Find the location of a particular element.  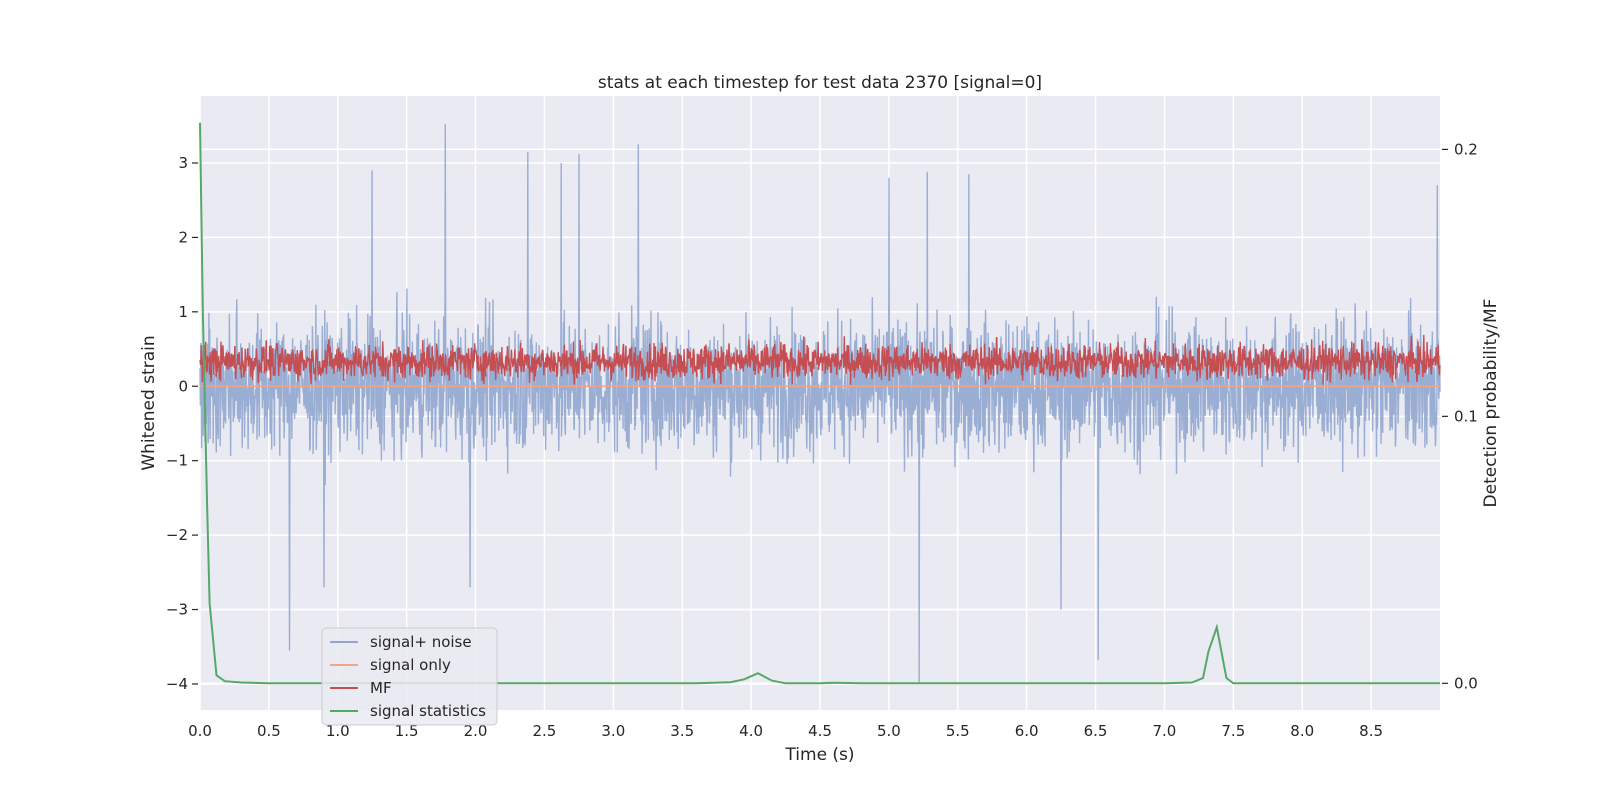

x-tick-label: 0.5 is located at coordinates (269, 731).